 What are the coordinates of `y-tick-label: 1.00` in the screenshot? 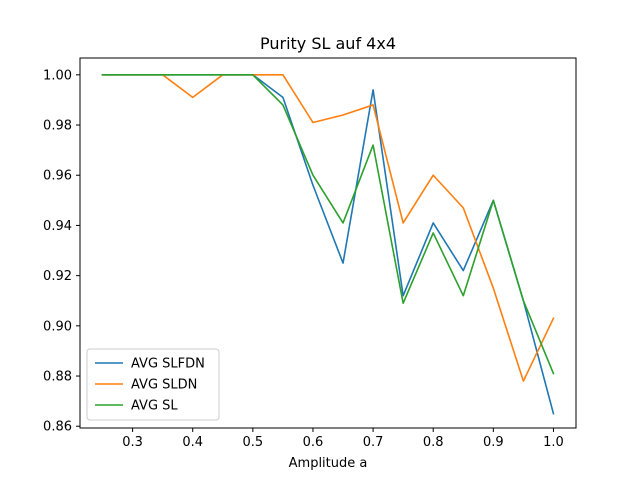 It's located at (57, 75).